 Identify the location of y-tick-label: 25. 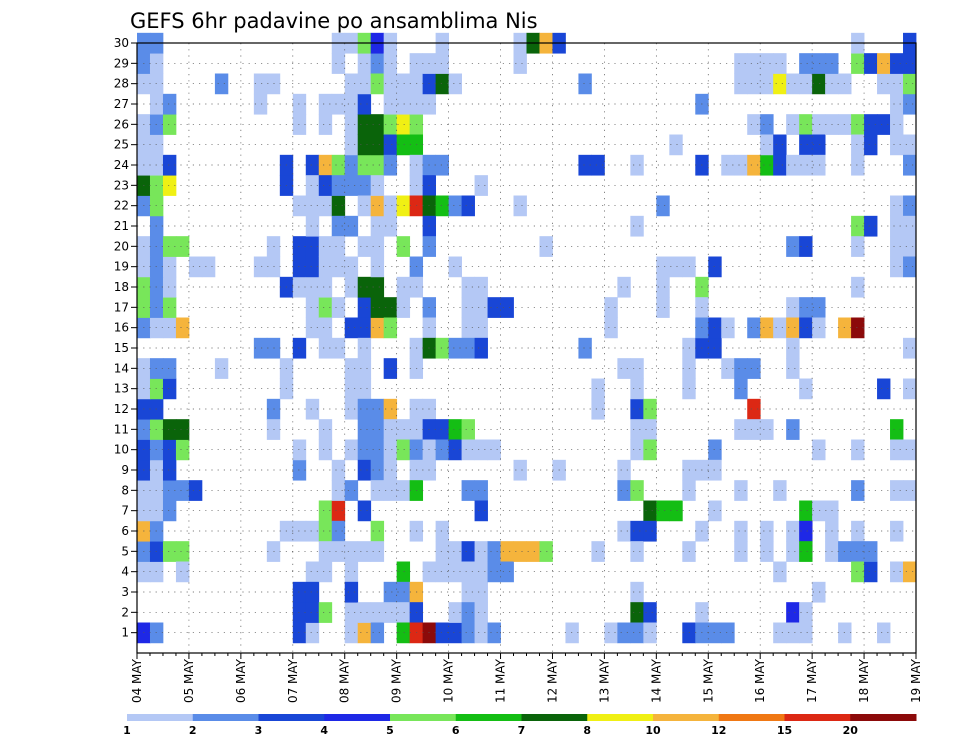
(121, 145).